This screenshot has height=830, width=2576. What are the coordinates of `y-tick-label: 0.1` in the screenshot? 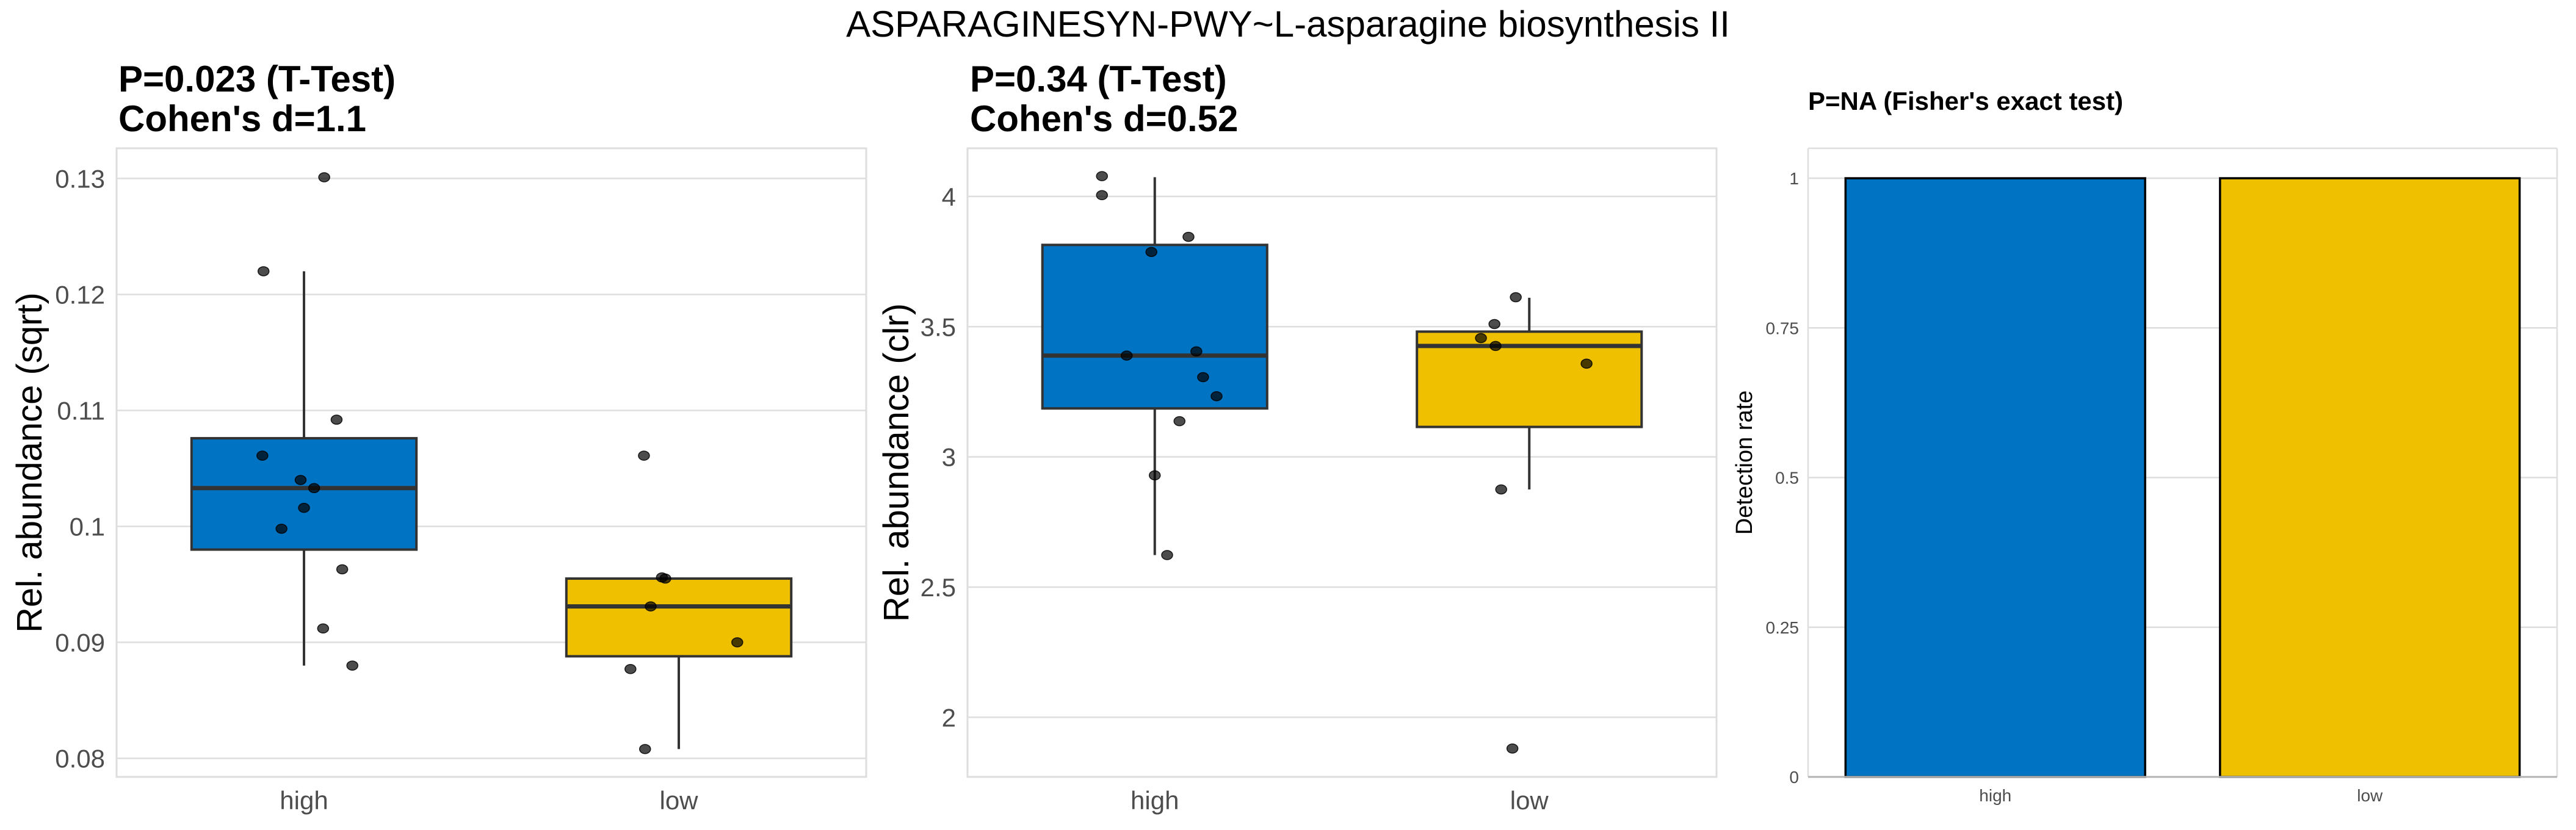 It's located at (87, 527).